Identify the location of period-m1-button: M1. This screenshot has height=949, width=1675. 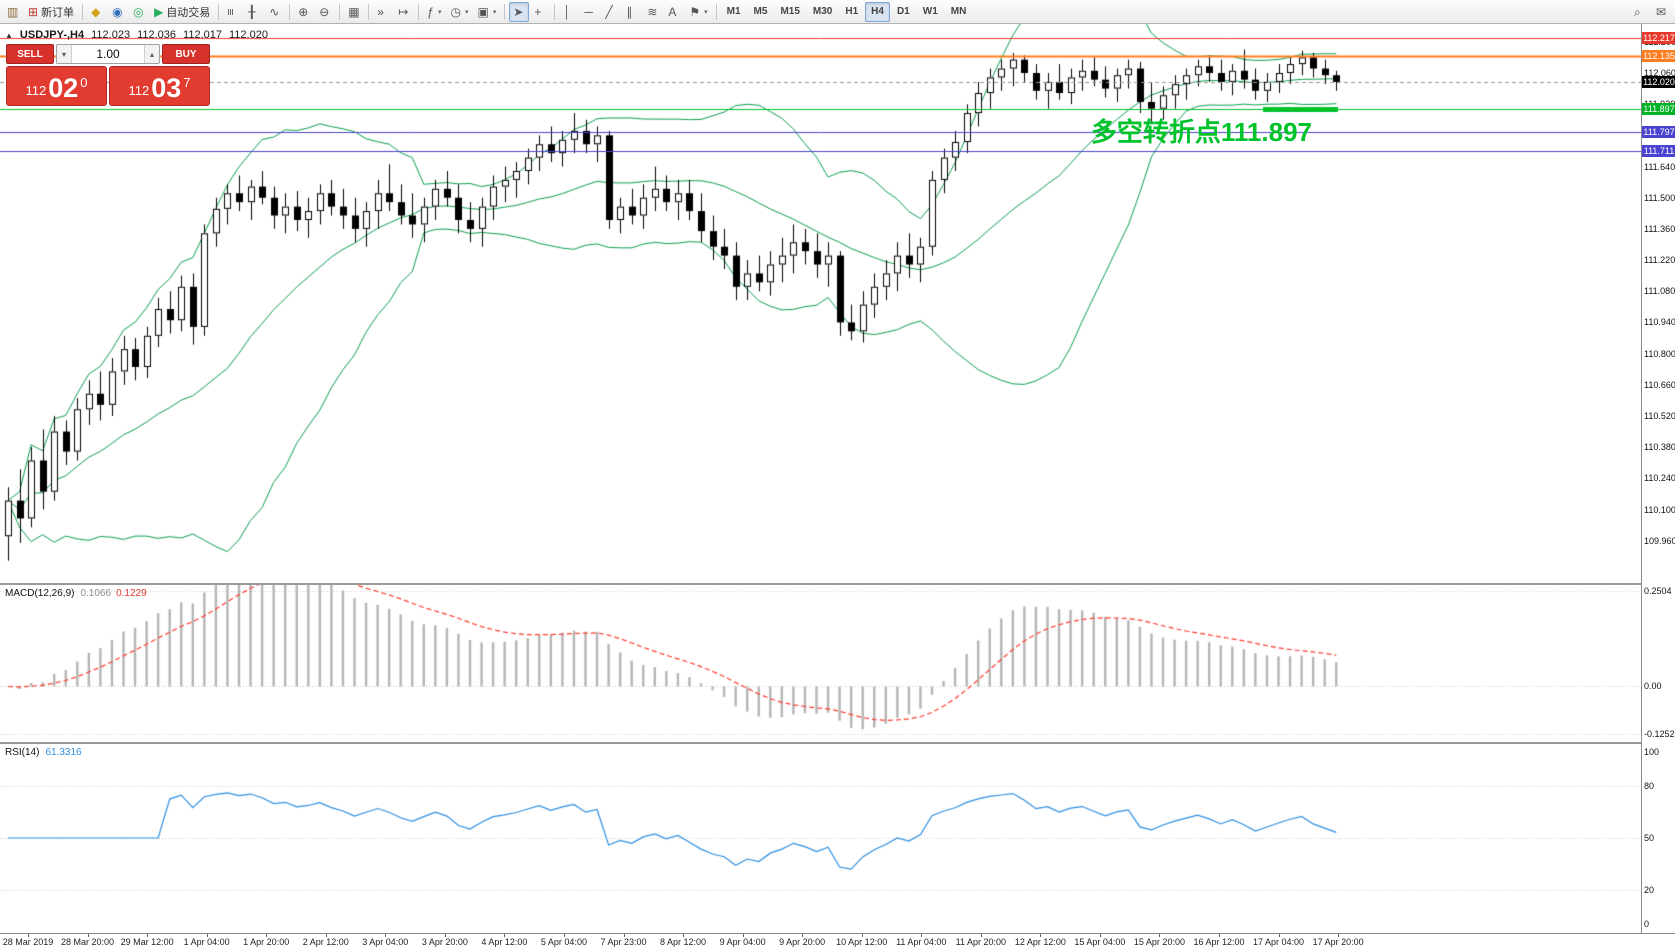
(734, 12).